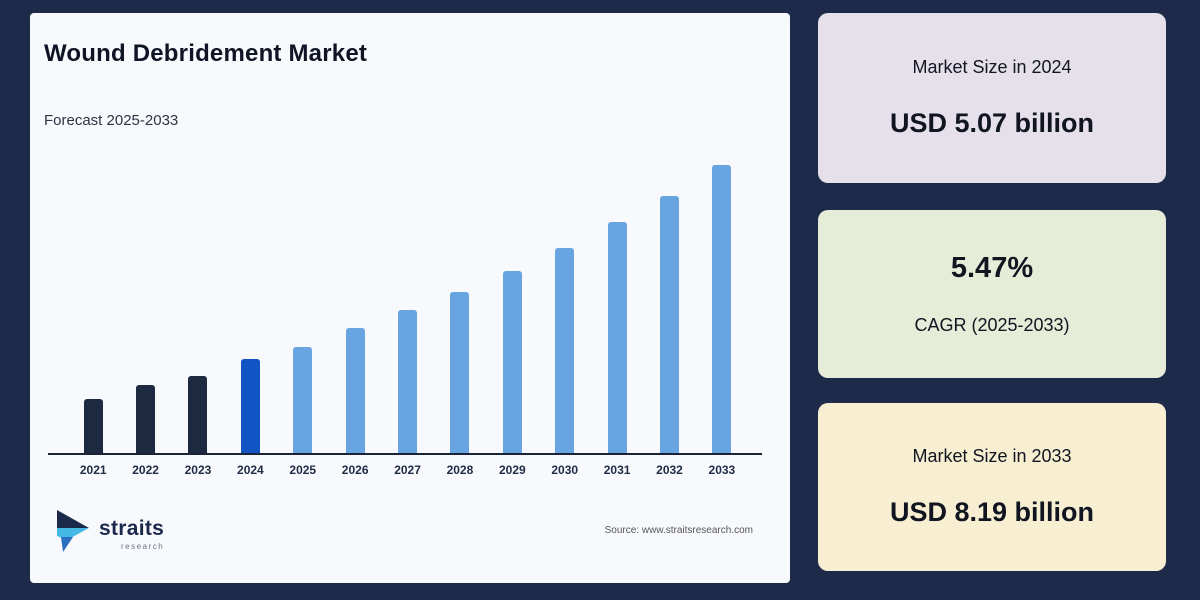 The height and width of the screenshot is (600, 1200). What do you see at coordinates (355, 470) in the screenshot?
I see `year-label-2026: 2026` at bounding box center [355, 470].